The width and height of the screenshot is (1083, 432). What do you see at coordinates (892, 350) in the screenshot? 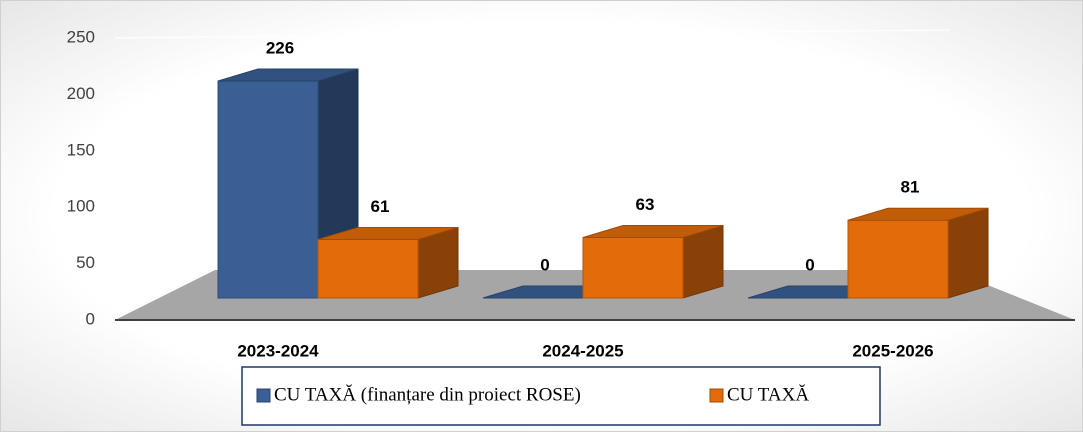
I see `x-tick-label: 2025-2026` at bounding box center [892, 350].